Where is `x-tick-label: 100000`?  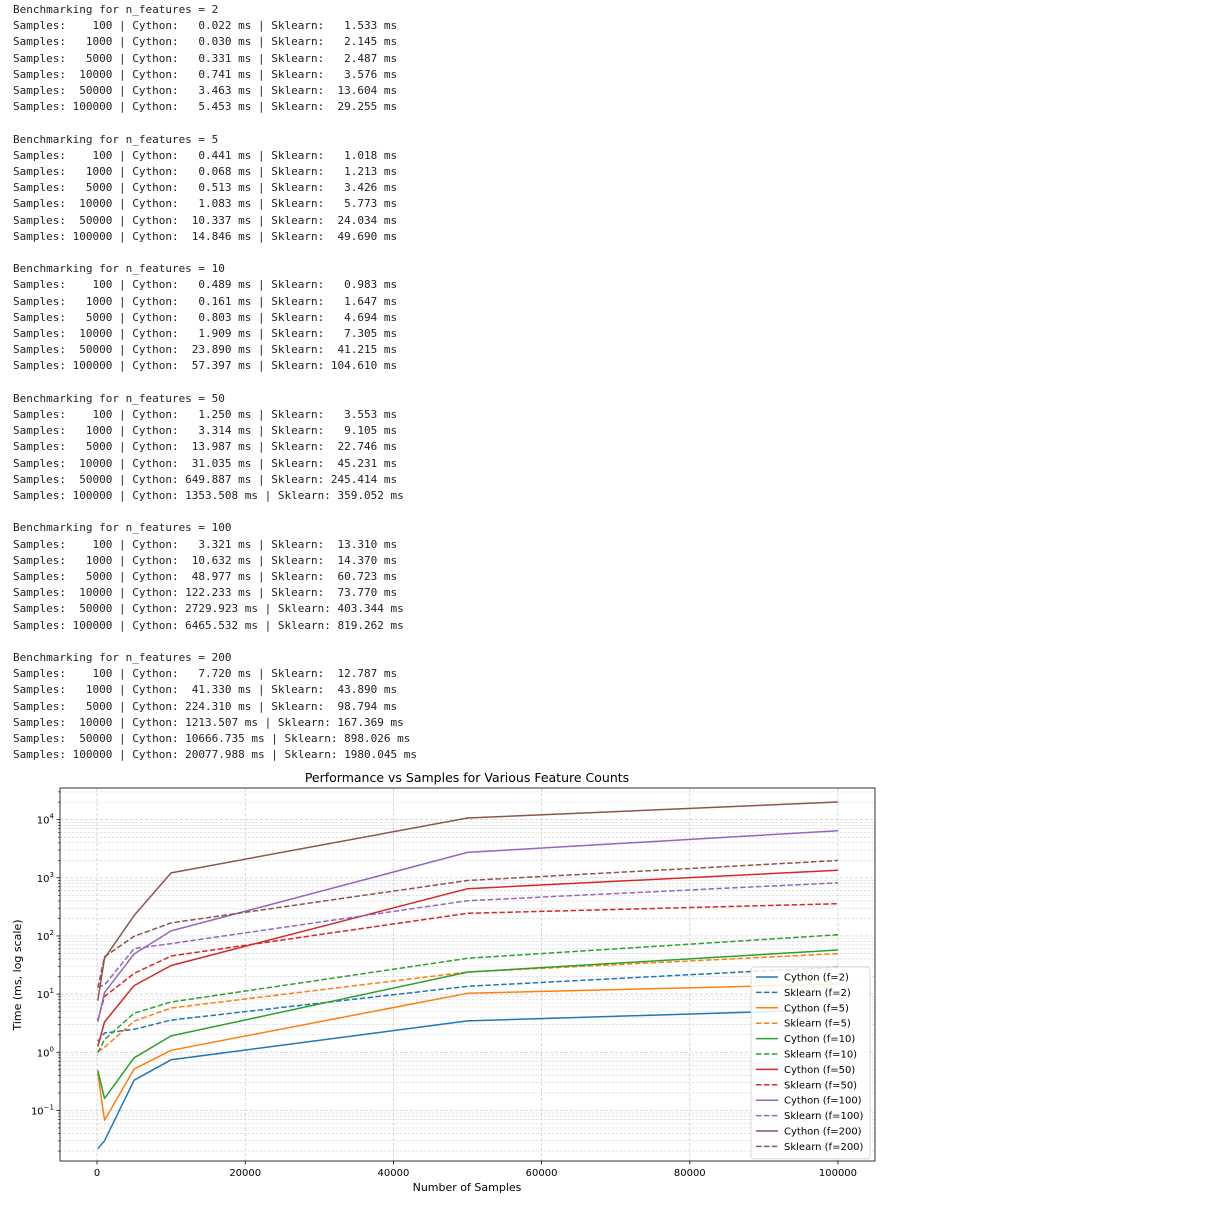 x-tick-label: 100000 is located at coordinates (838, 1173).